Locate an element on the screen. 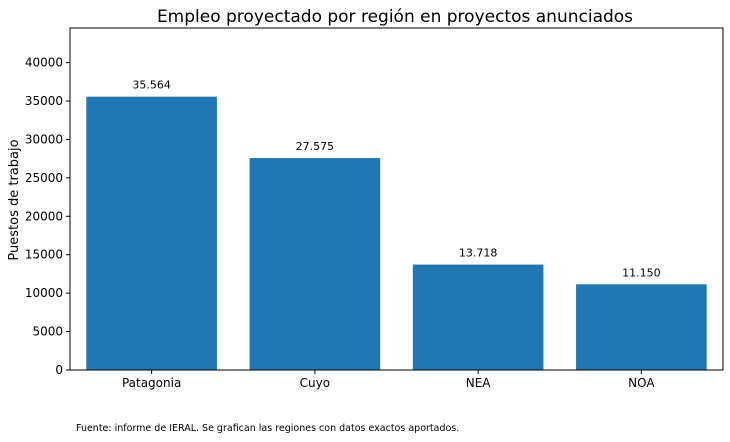 This screenshot has width=730, height=442. y-tick-label: 10000 is located at coordinates (44, 293).